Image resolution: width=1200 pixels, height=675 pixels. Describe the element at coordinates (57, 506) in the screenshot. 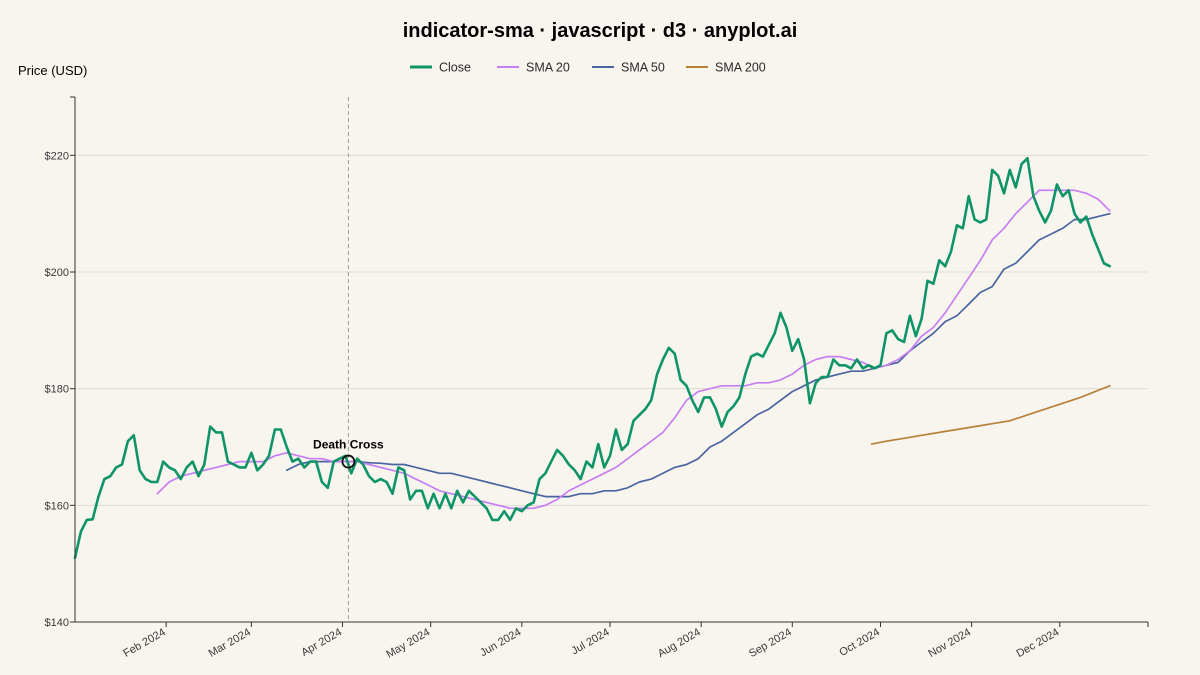

I see `y-tick-label: $160` at that location.